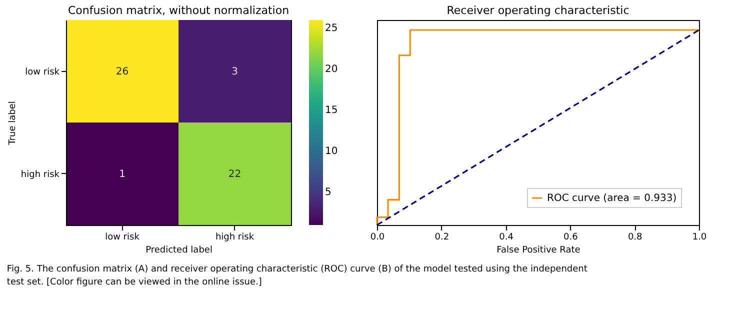 The height and width of the screenshot is (332, 732). Describe the element at coordinates (538, 251) in the screenshot. I see `x-axis-title: False Positive Rate` at that location.